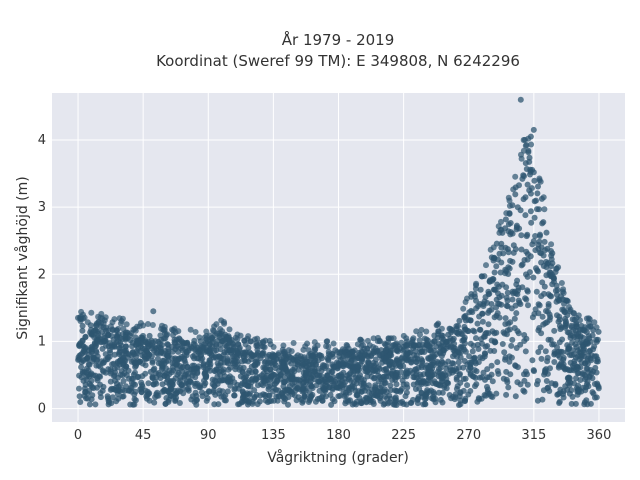 Image resolution: width=640 pixels, height=480 pixels. What do you see at coordinates (208, 435) in the screenshot?
I see `x-tick-label-2: 90` at bounding box center [208, 435].